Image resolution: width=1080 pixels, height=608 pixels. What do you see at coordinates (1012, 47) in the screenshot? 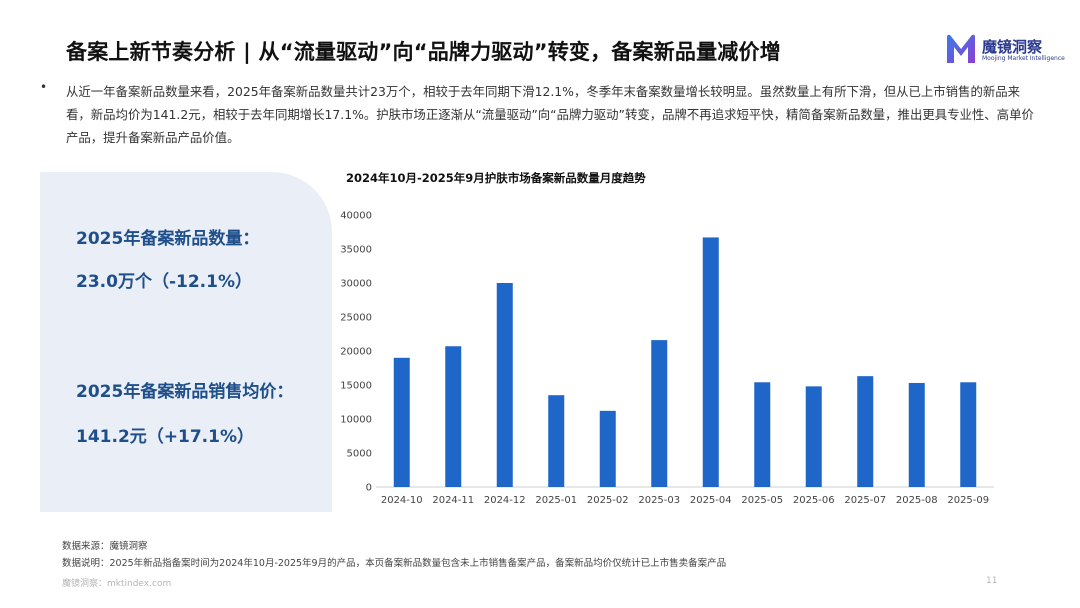
I see `logo-name: 魔镜洞察` at bounding box center [1012, 47].